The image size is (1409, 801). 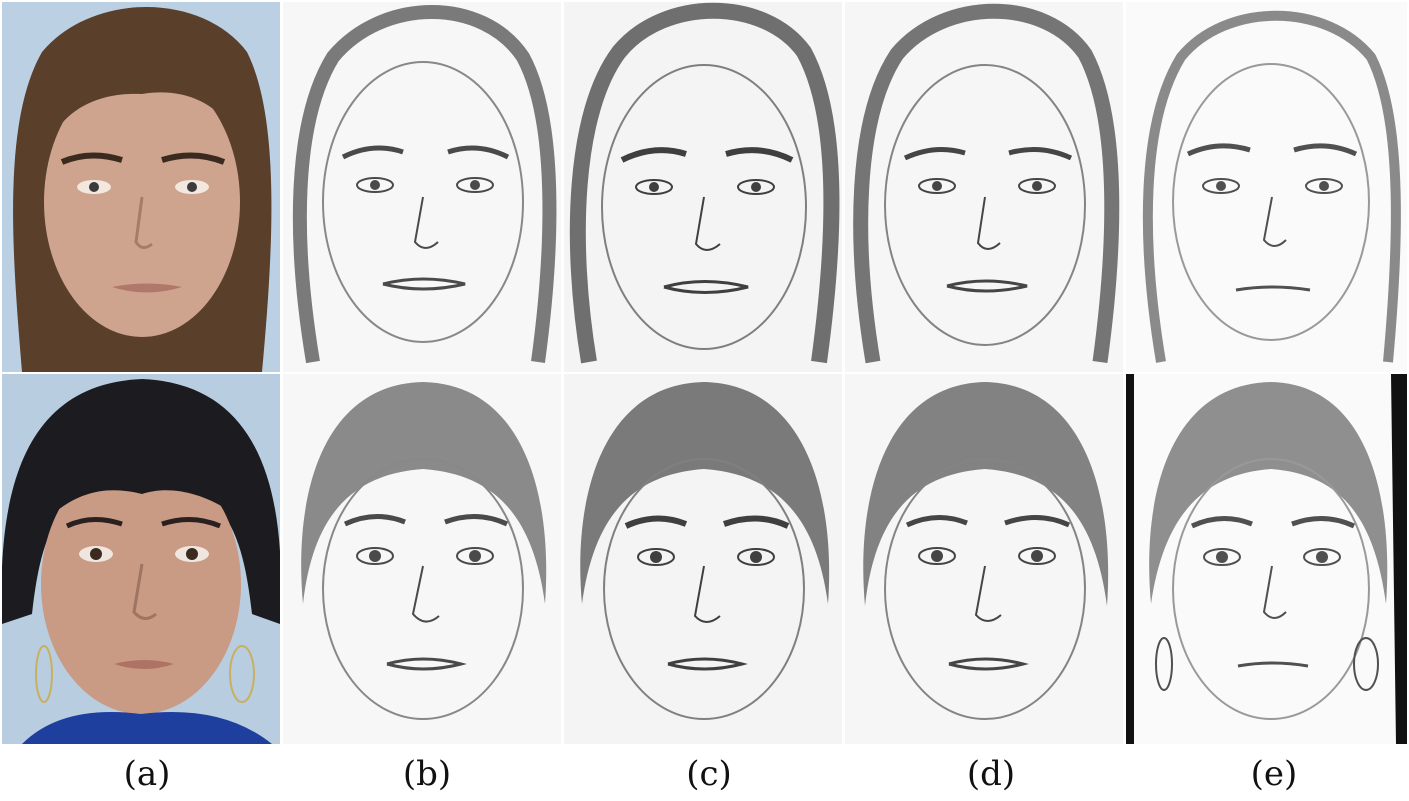 I want to click on sketch-female-b-panel, so click(x=422, y=559).